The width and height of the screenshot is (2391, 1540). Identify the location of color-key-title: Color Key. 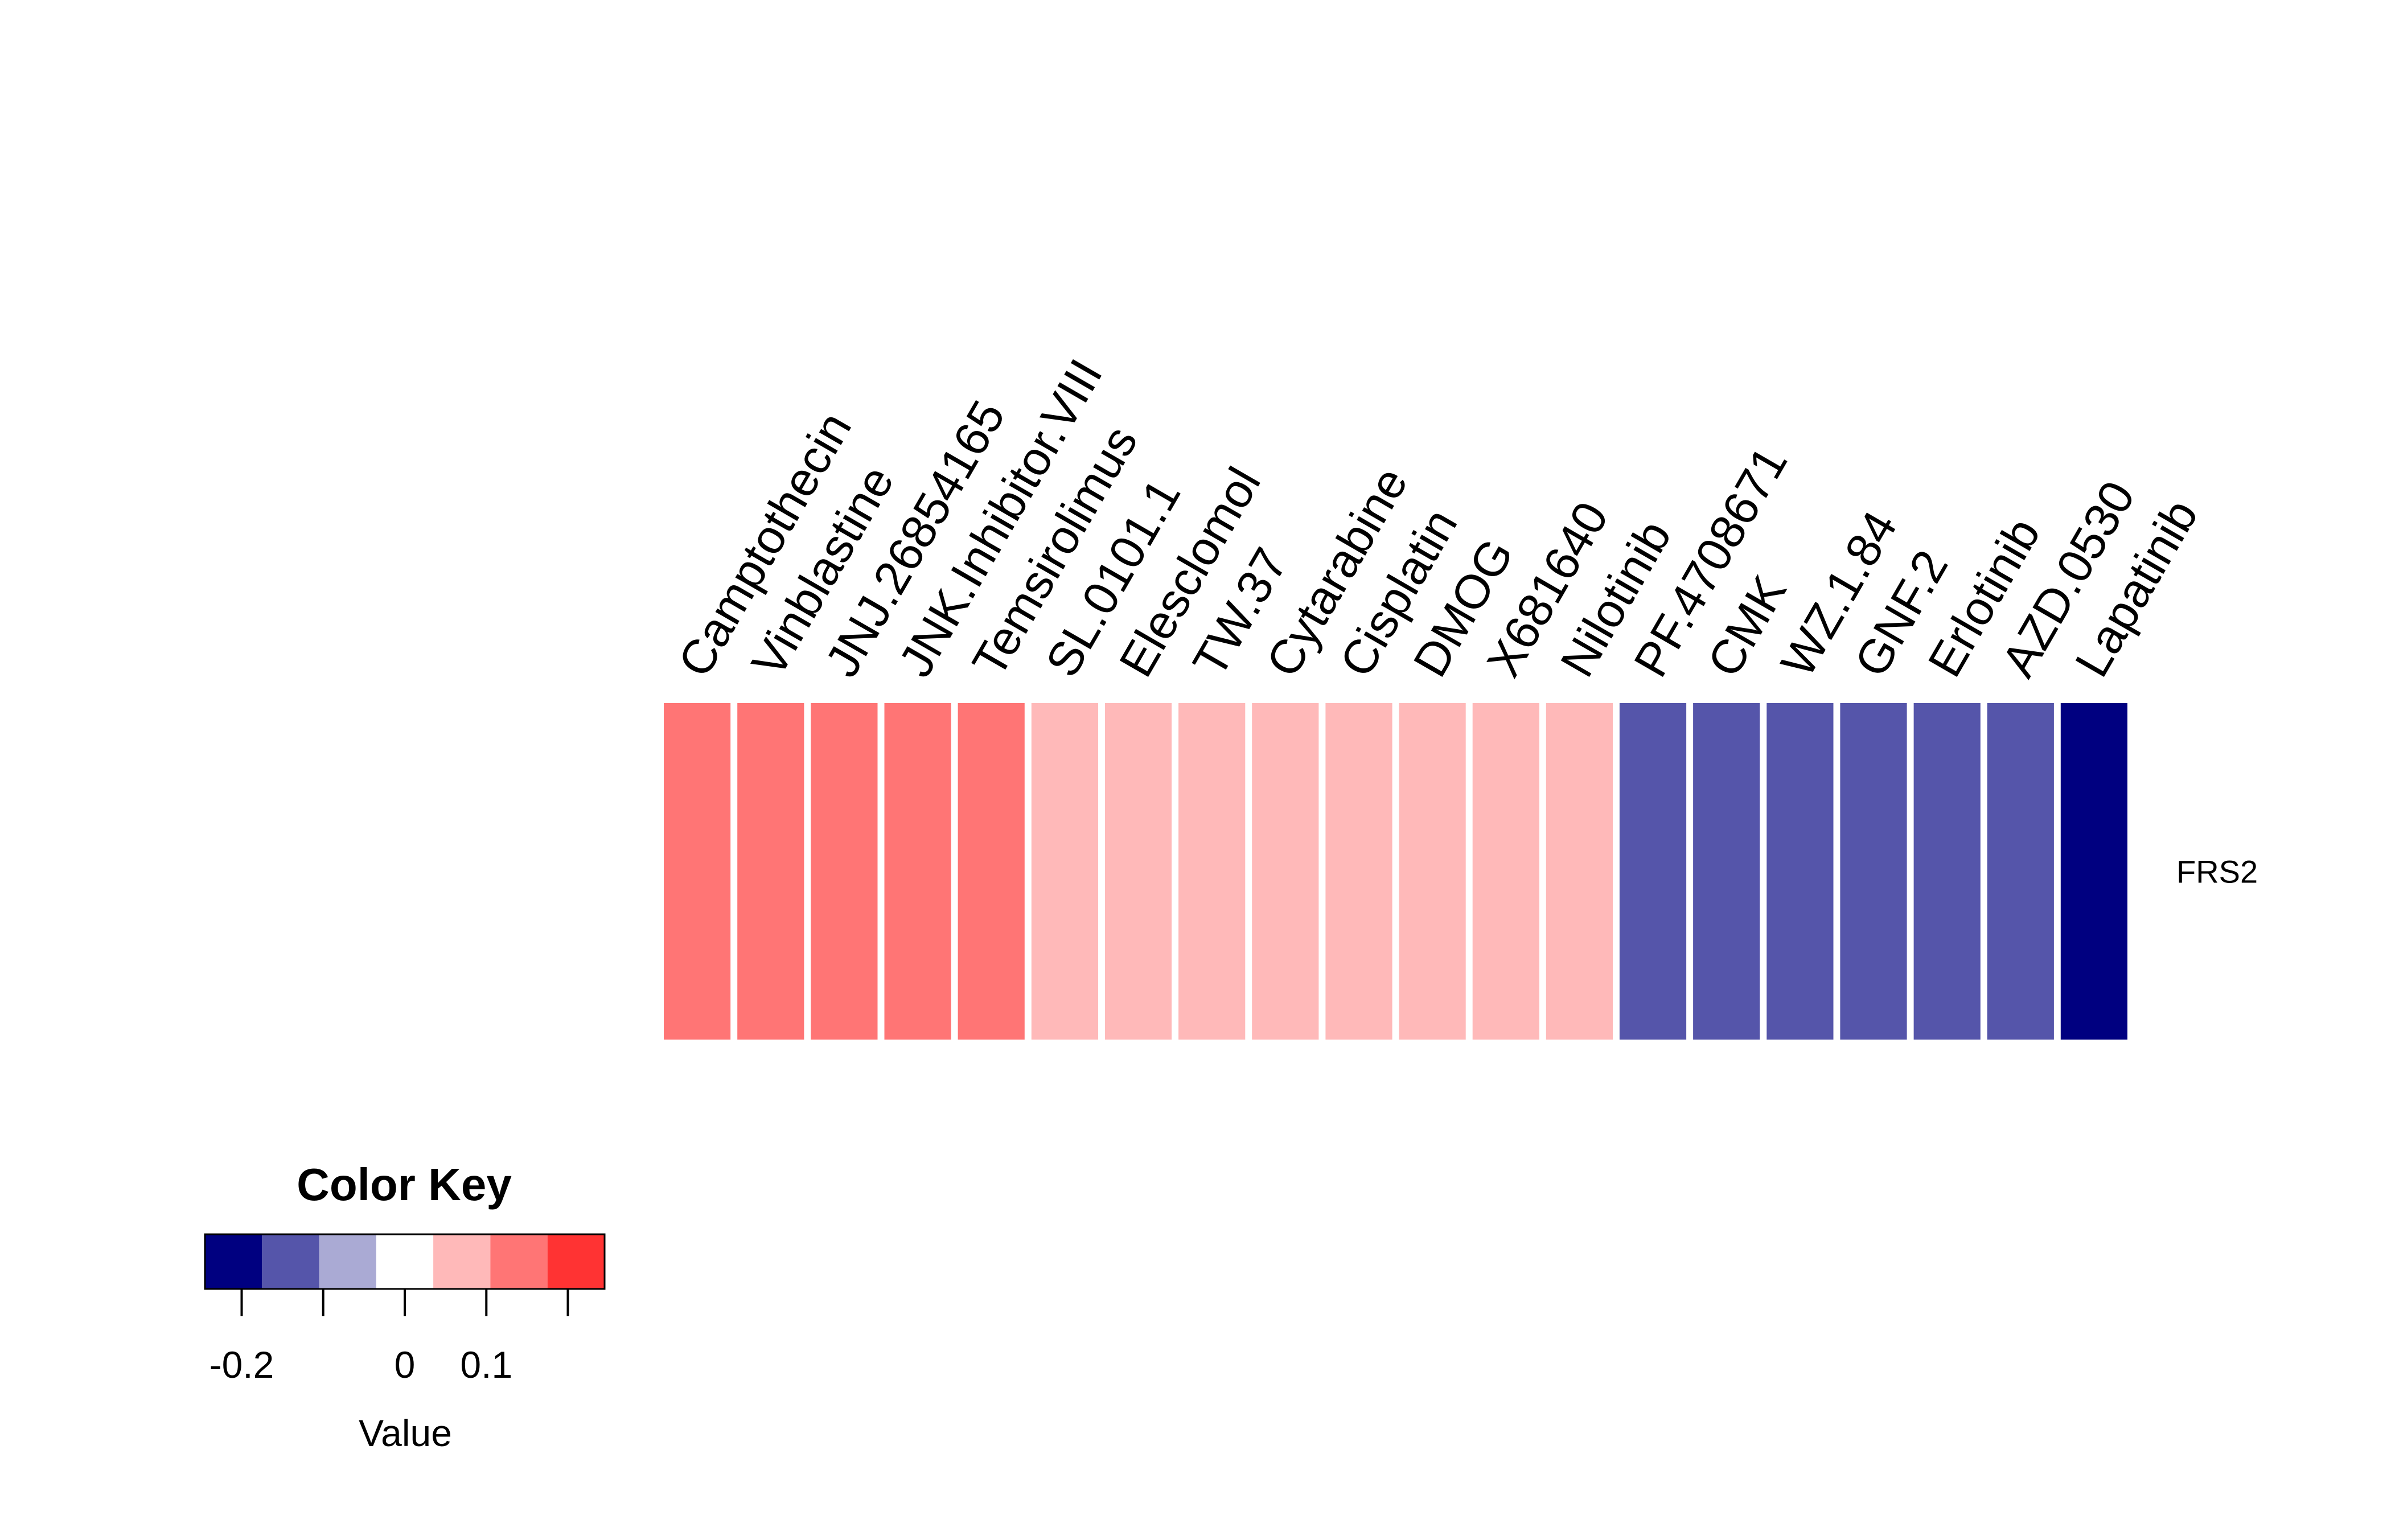
(404, 1184).